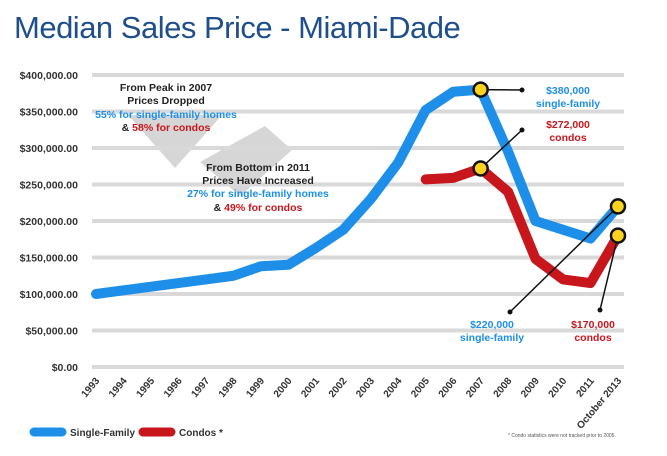 The height and width of the screenshot is (456, 667). What do you see at coordinates (564, 259) in the screenshot?
I see `marker-sf-now-leader` at bounding box center [564, 259].